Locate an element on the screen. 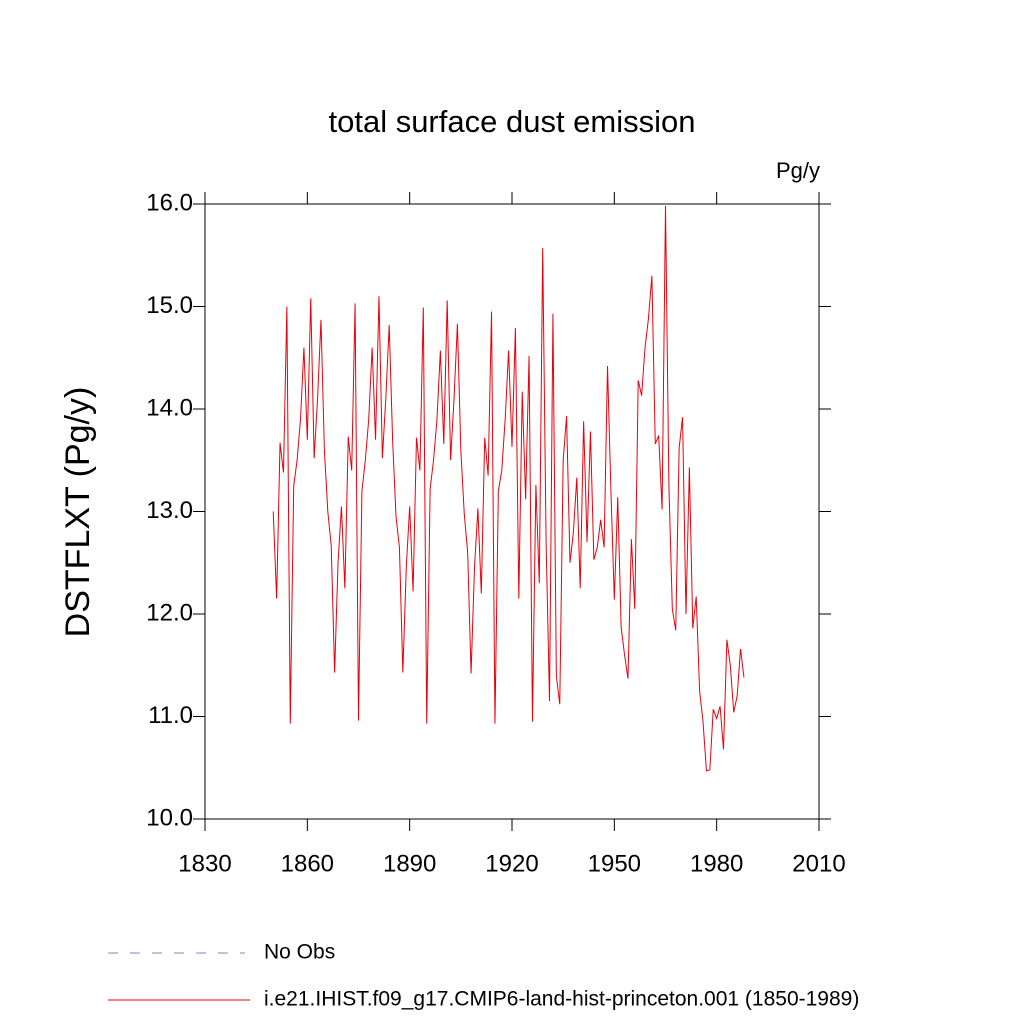  y-tick-label: 10.0 is located at coordinates (169, 817).